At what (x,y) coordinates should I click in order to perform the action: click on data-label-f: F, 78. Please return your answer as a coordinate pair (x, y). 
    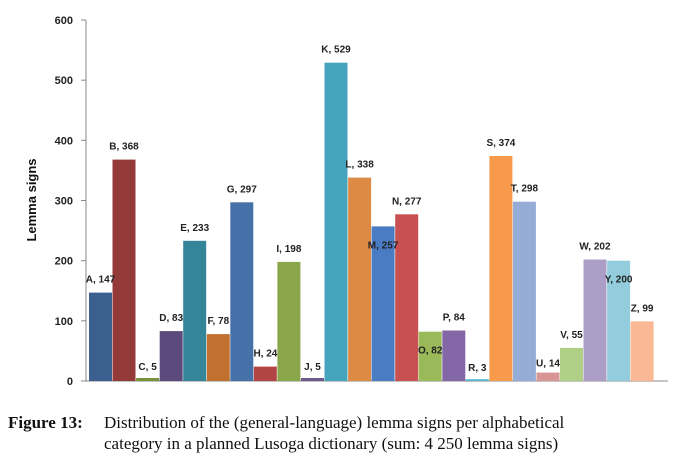
    Looking at the image, I should click on (218, 321).